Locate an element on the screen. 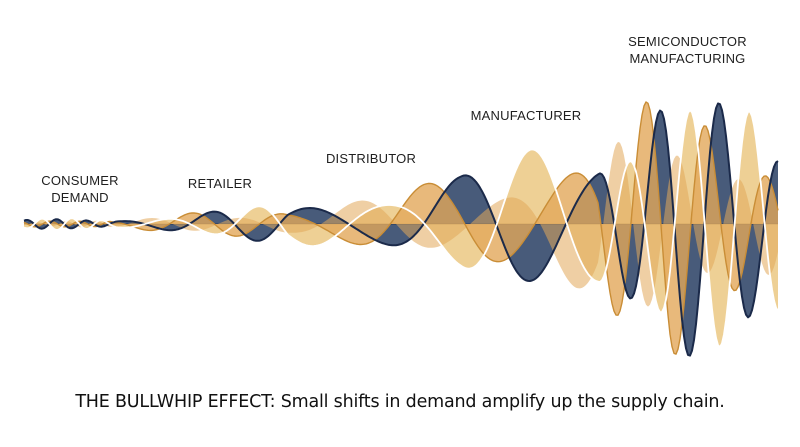 The width and height of the screenshot is (800, 447). label-retailer: RETAILER is located at coordinates (220, 183).